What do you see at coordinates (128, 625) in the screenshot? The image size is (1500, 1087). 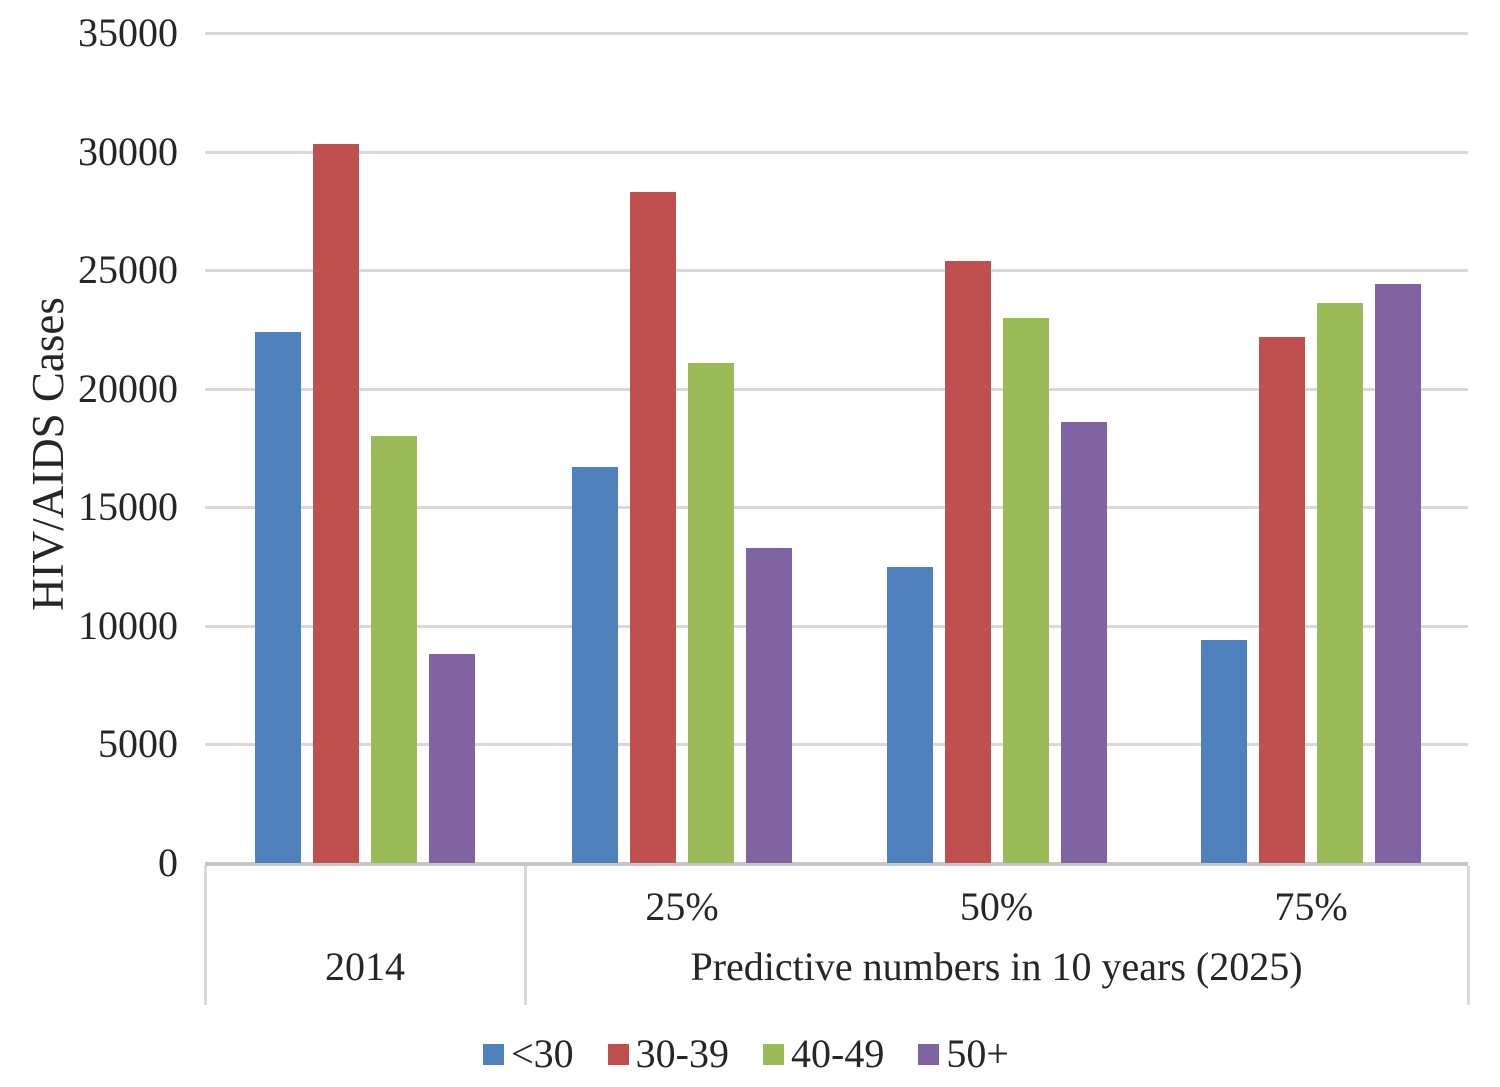 I see `y-tick-label: 10000` at bounding box center [128, 625].